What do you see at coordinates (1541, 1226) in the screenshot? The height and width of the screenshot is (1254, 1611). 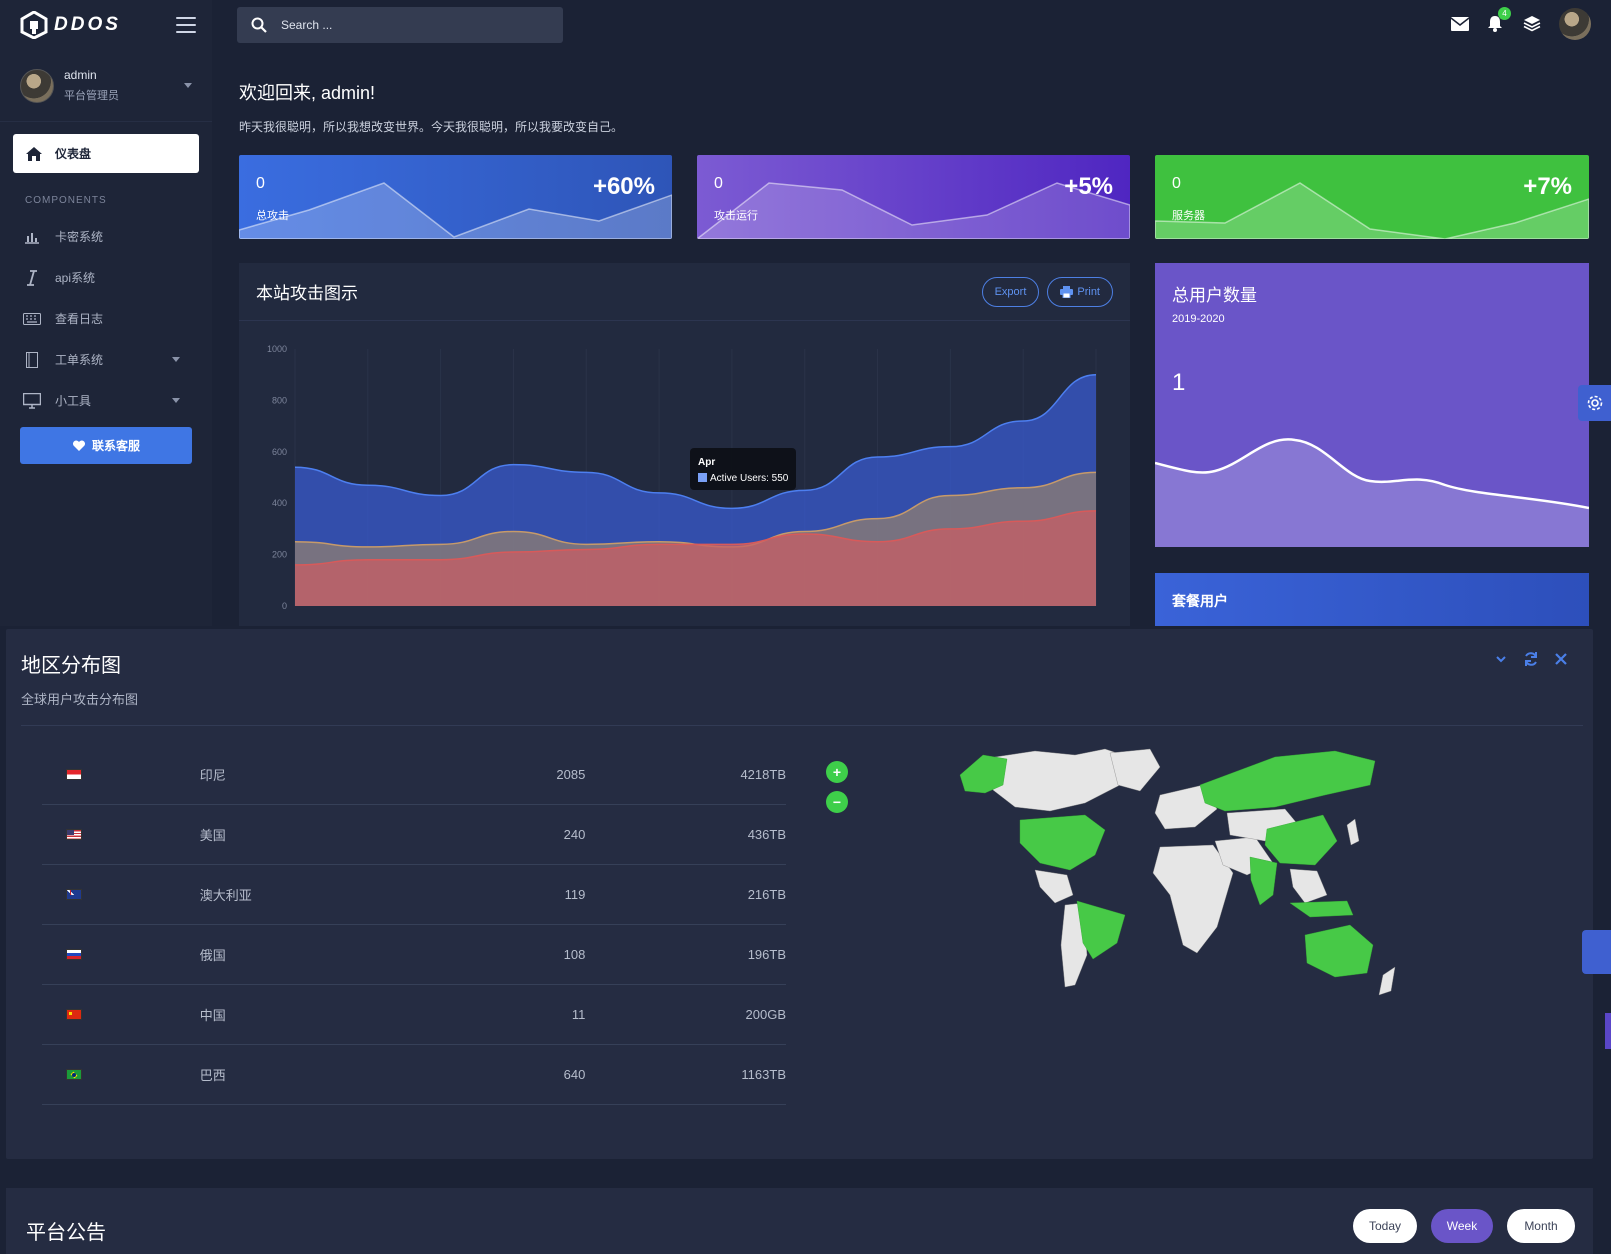 I see `filter-month-button: Month` at bounding box center [1541, 1226].